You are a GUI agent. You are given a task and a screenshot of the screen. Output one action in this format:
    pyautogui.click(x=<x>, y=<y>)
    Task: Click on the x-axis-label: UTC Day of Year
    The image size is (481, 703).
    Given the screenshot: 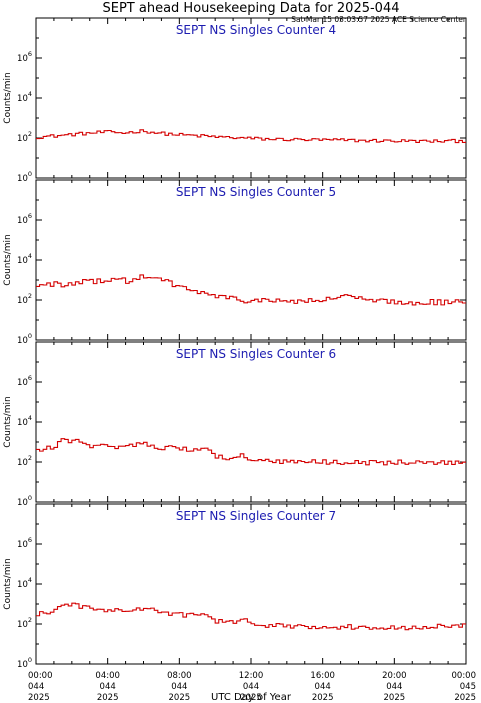 What is the action you would take?
    pyautogui.click(x=251, y=697)
    